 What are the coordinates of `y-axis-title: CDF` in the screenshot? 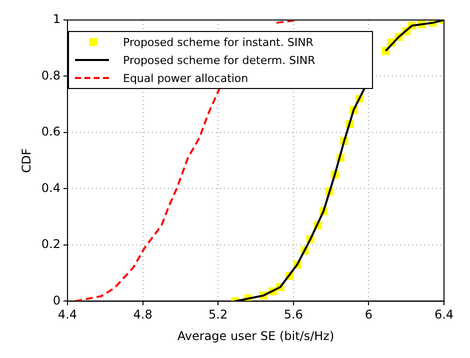 It's located at (26, 160).